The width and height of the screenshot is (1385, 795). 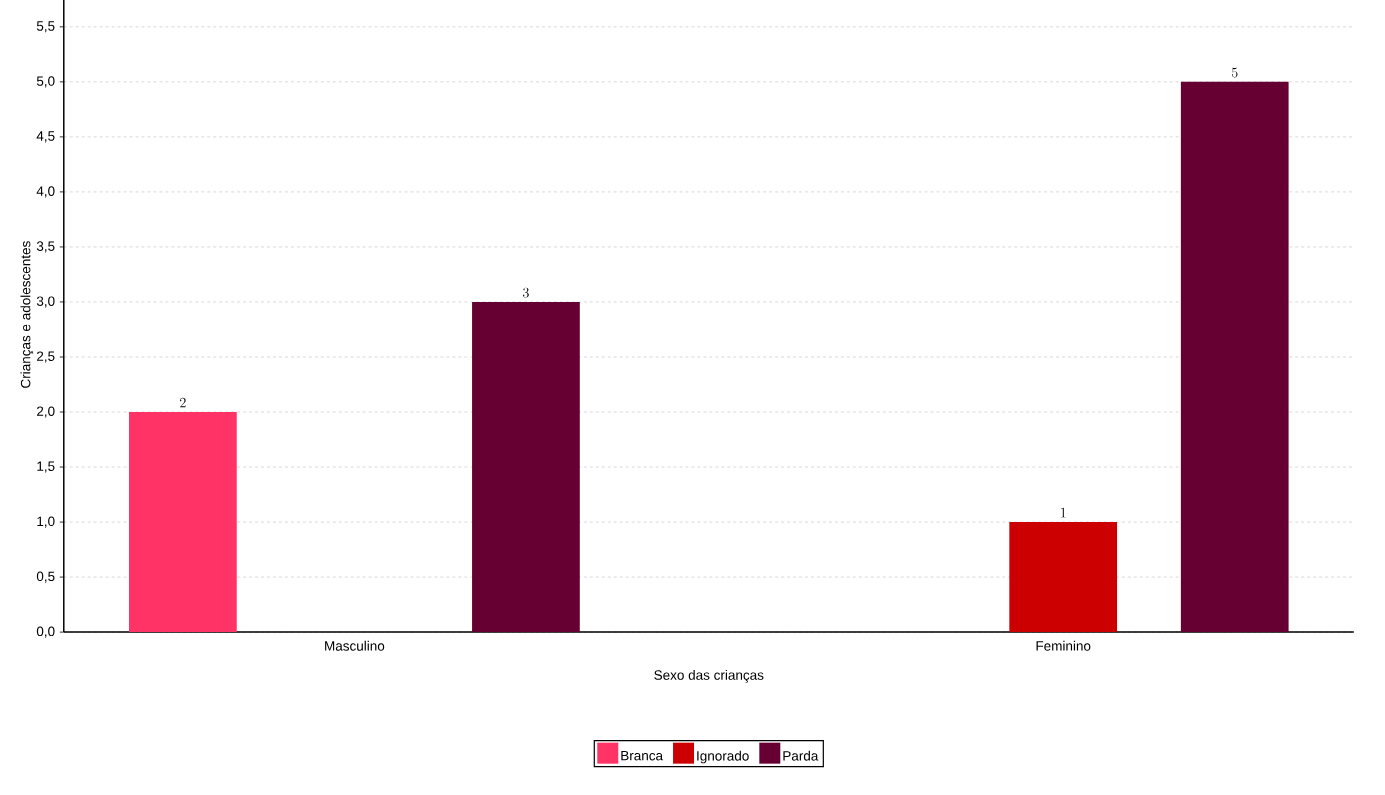 I want to click on y-tick-label: 1,5, so click(x=46, y=467).